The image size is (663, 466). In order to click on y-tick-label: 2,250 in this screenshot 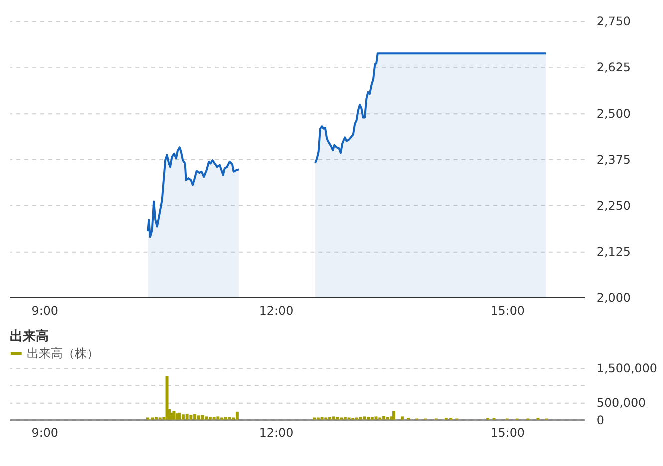, I will do `click(613, 205)`.